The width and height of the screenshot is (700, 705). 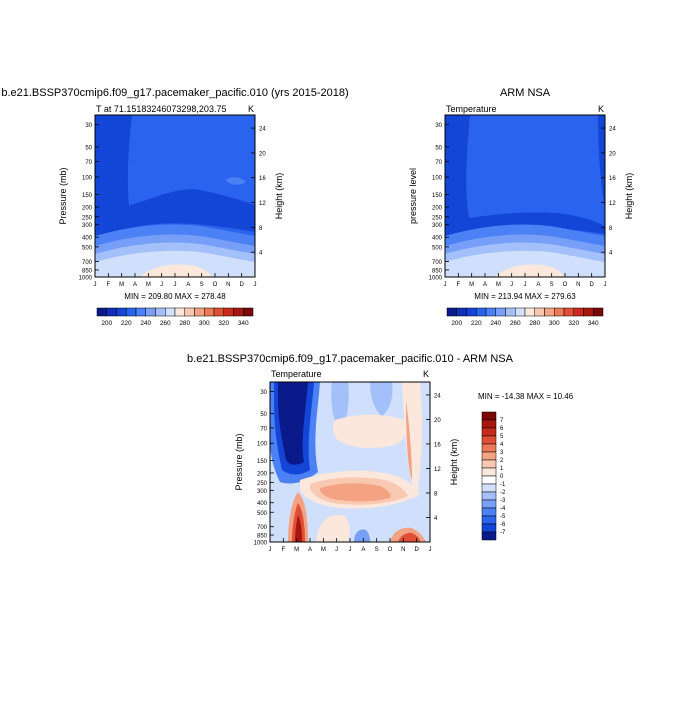 What do you see at coordinates (390, 550) in the screenshot?
I see `month-tick-label: O` at bounding box center [390, 550].